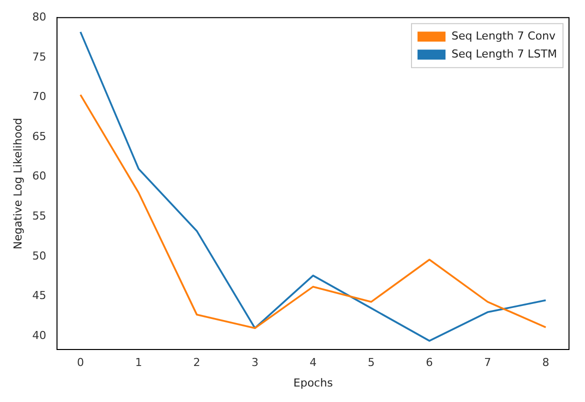  Describe the element at coordinates (546, 363) in the screenshot. I see `x-tick-label: 8` at that location.